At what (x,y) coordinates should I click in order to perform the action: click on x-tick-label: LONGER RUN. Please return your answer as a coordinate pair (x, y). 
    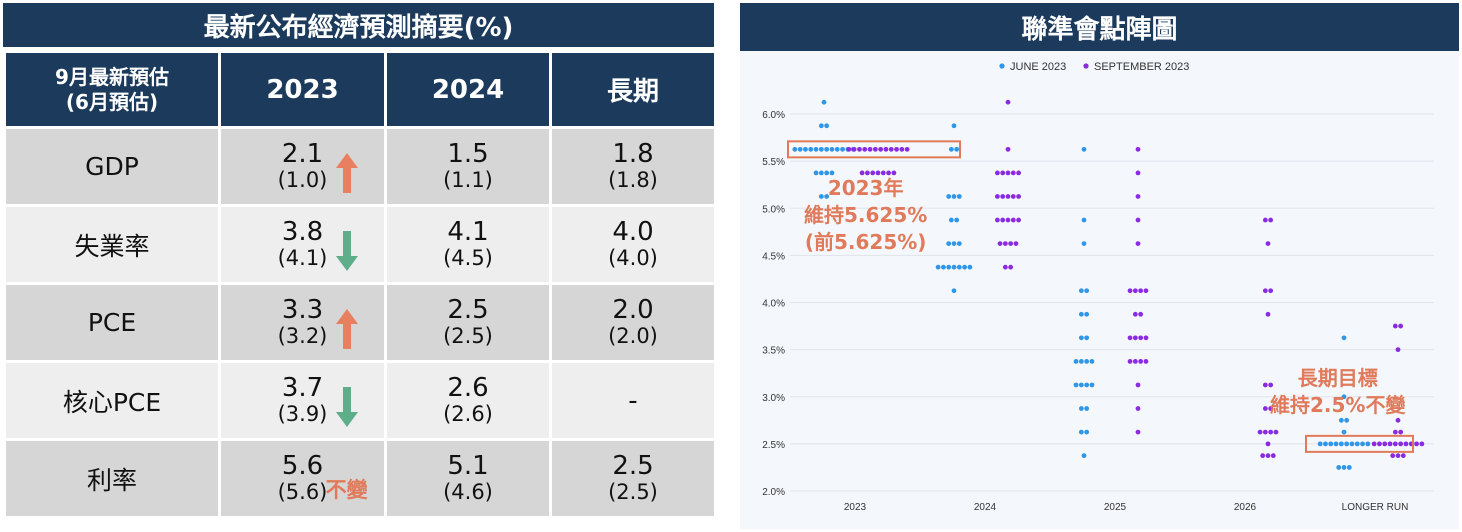
    Looking at the image, I should click on (1375, 507).